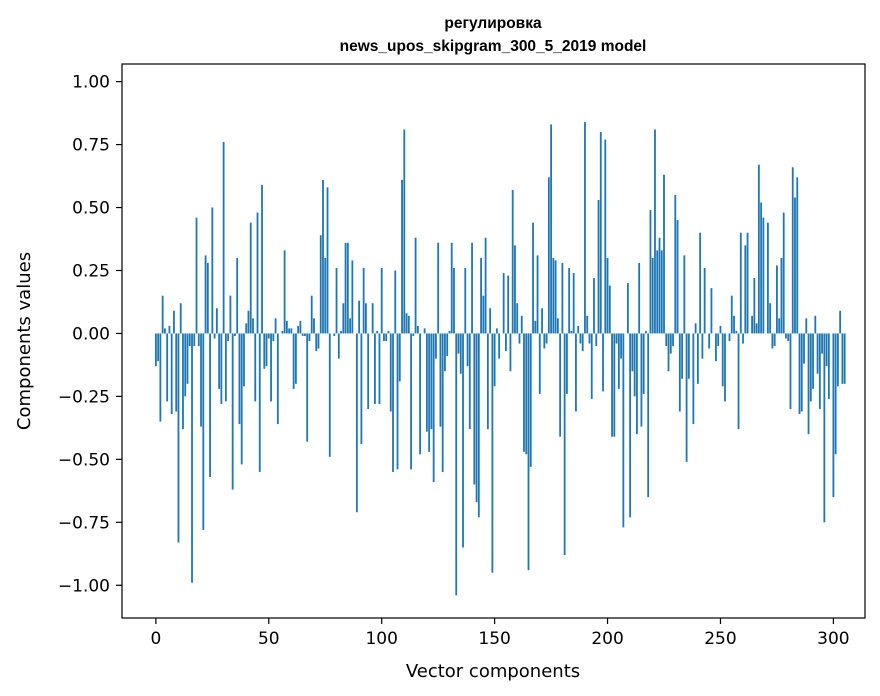 The width and height of the screenshot is (880, 696). What do you see at coordinates (155, 639) in the screenshot?
I see `x-tick-label-0: 0` at bounding box center [155, 639].